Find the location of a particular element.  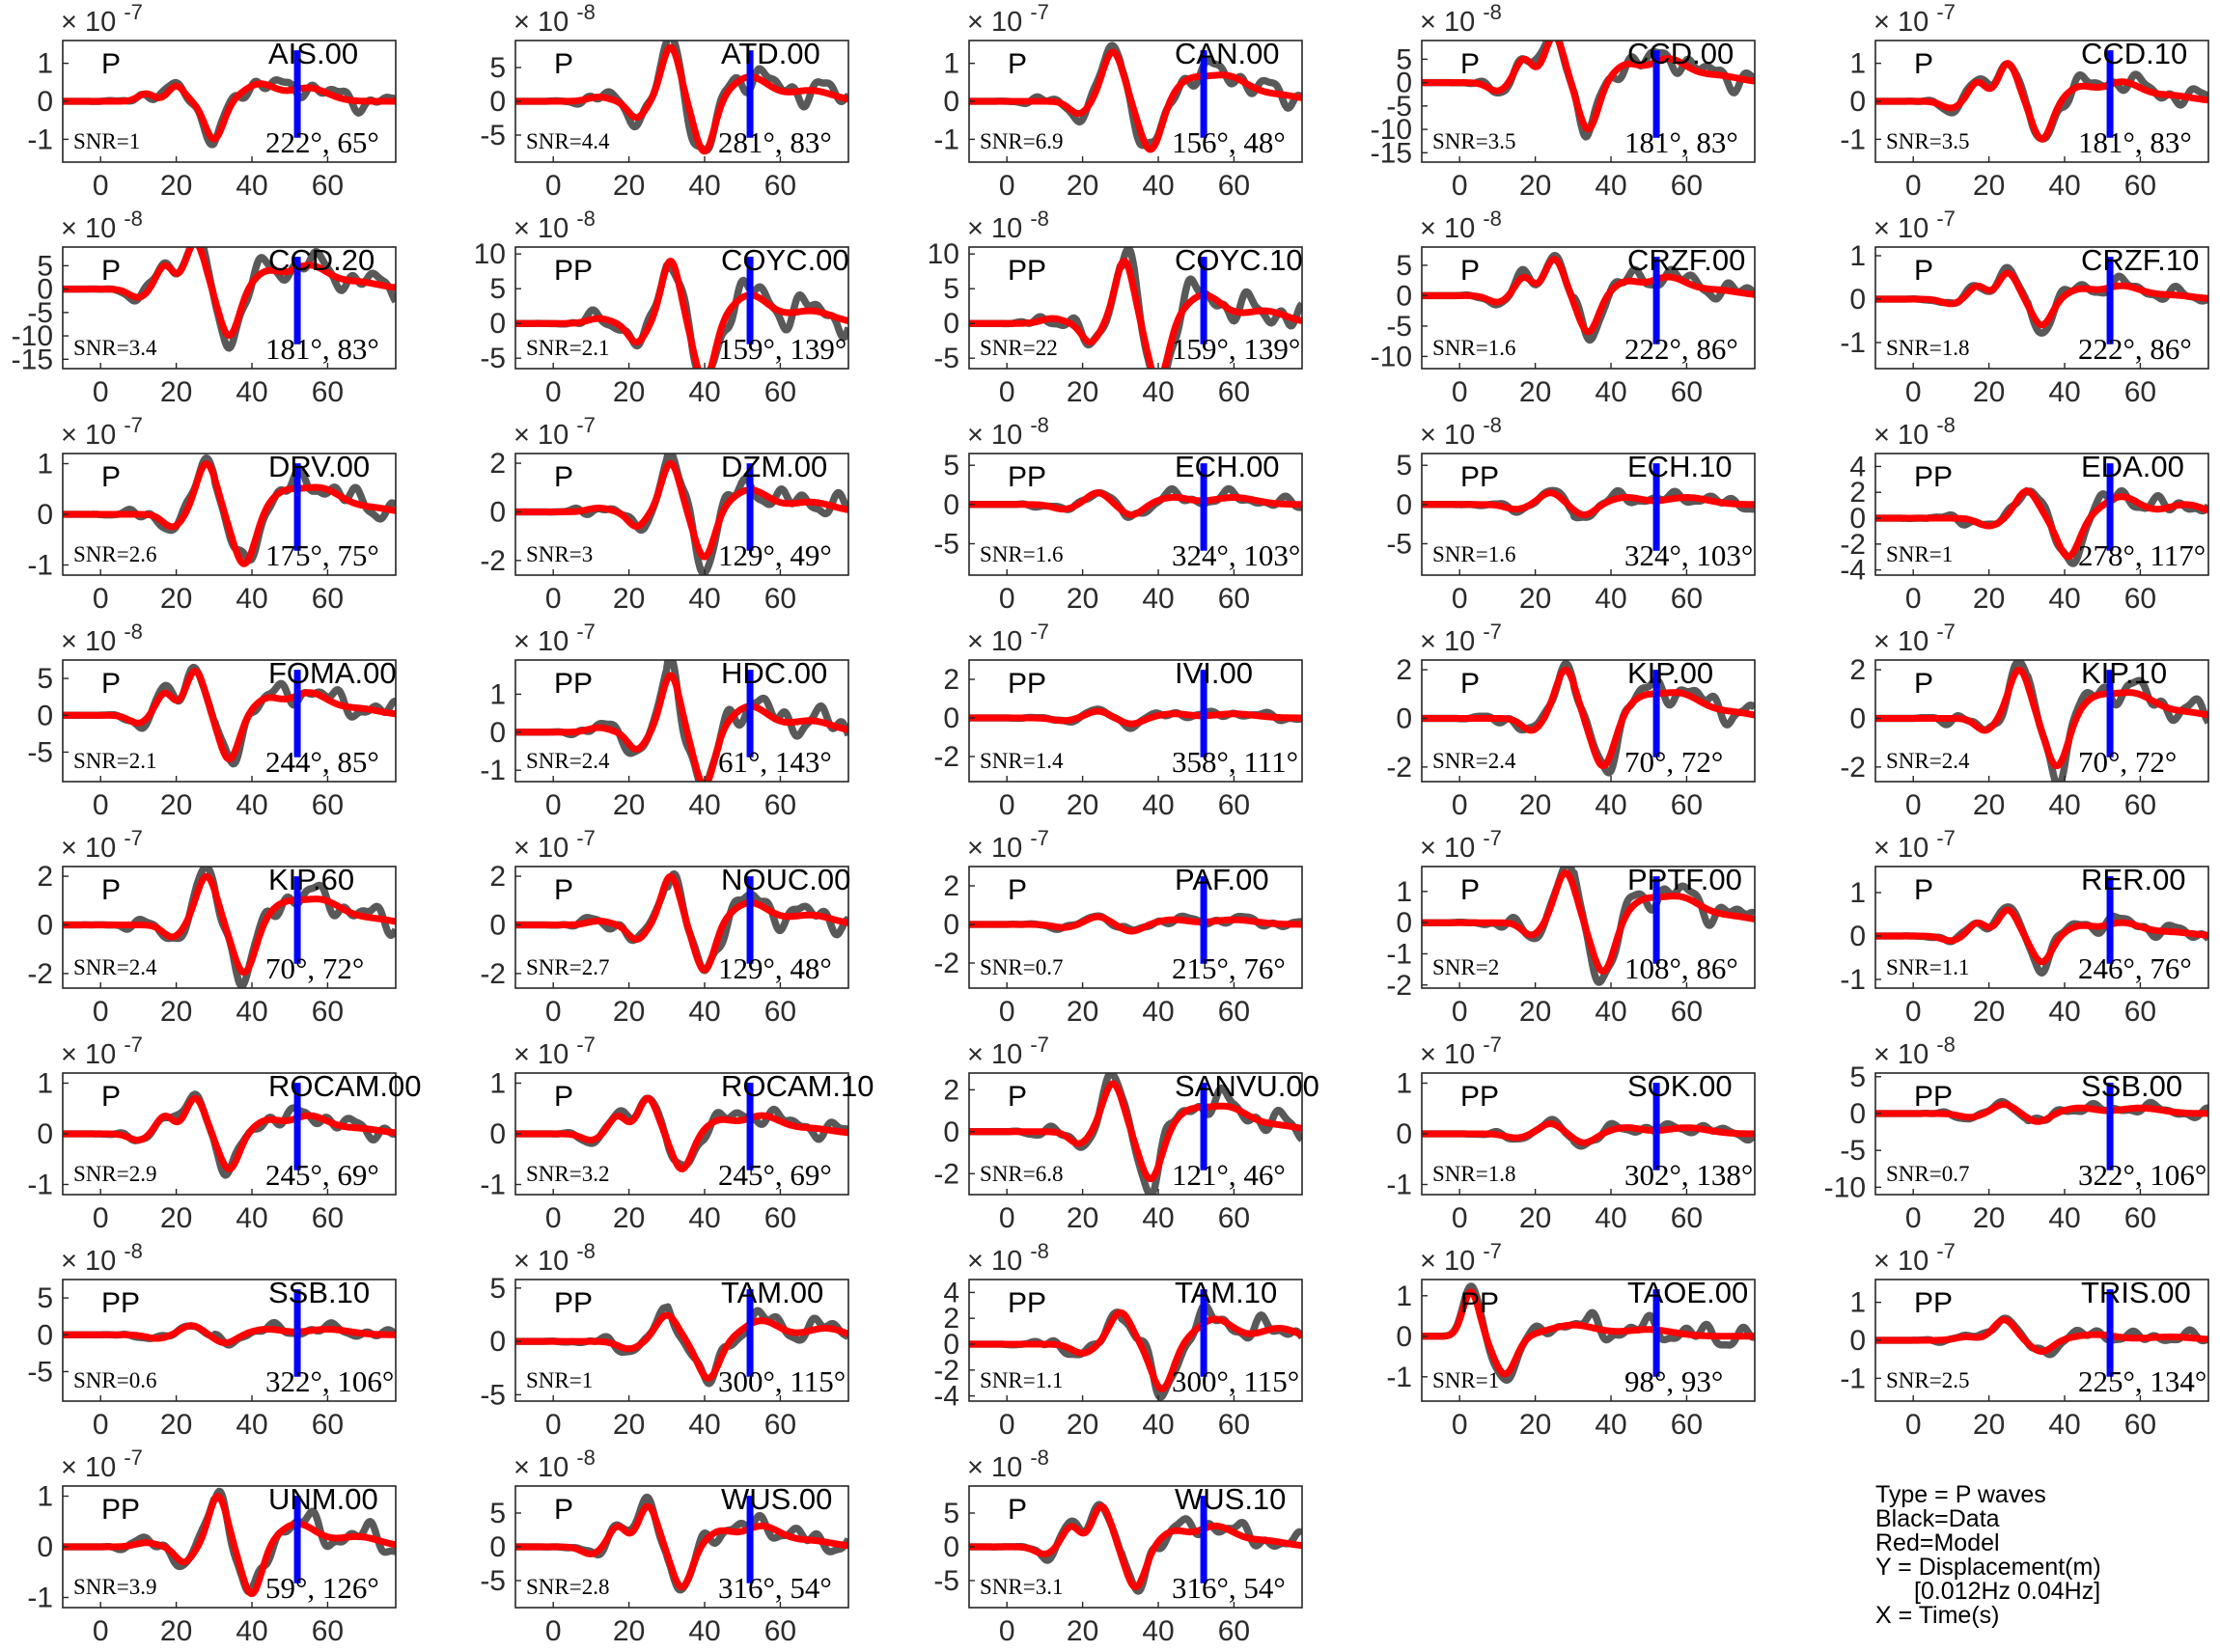

snr-label: SNR=4.4 is located at coordinates (568, 141).